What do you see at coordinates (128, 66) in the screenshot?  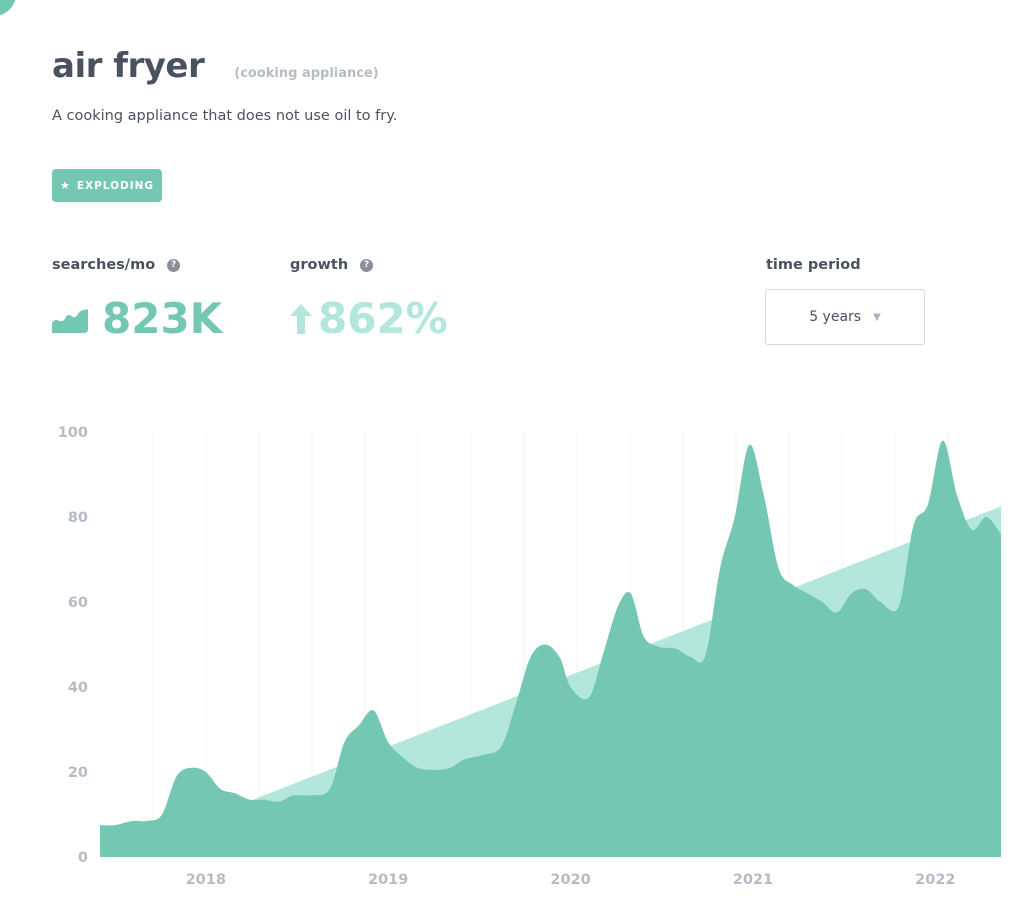 I see `page-title: air fryer` at bounding box center [128, 66].